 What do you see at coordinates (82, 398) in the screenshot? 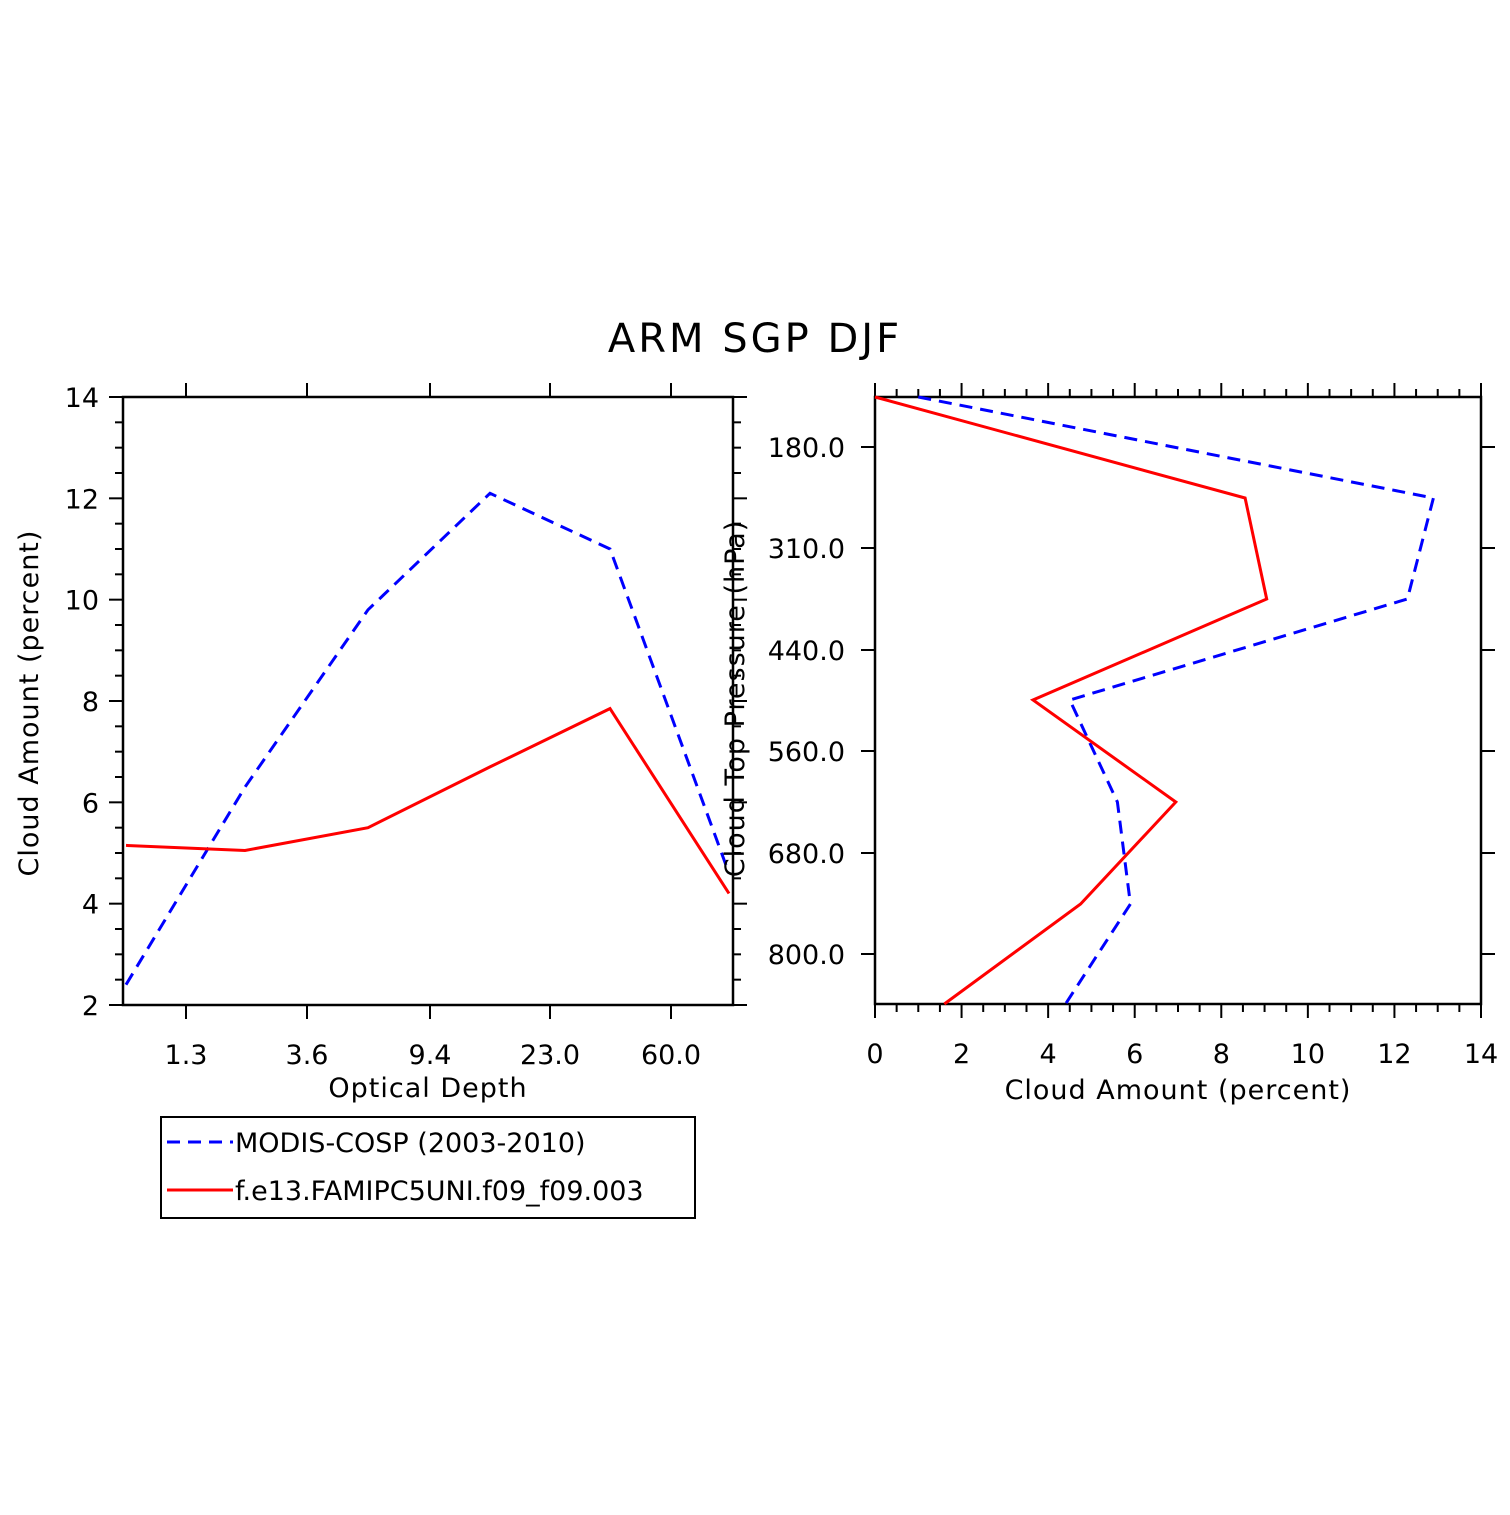
I see `y-tick-label: 14` at bounding box center [82, 398].